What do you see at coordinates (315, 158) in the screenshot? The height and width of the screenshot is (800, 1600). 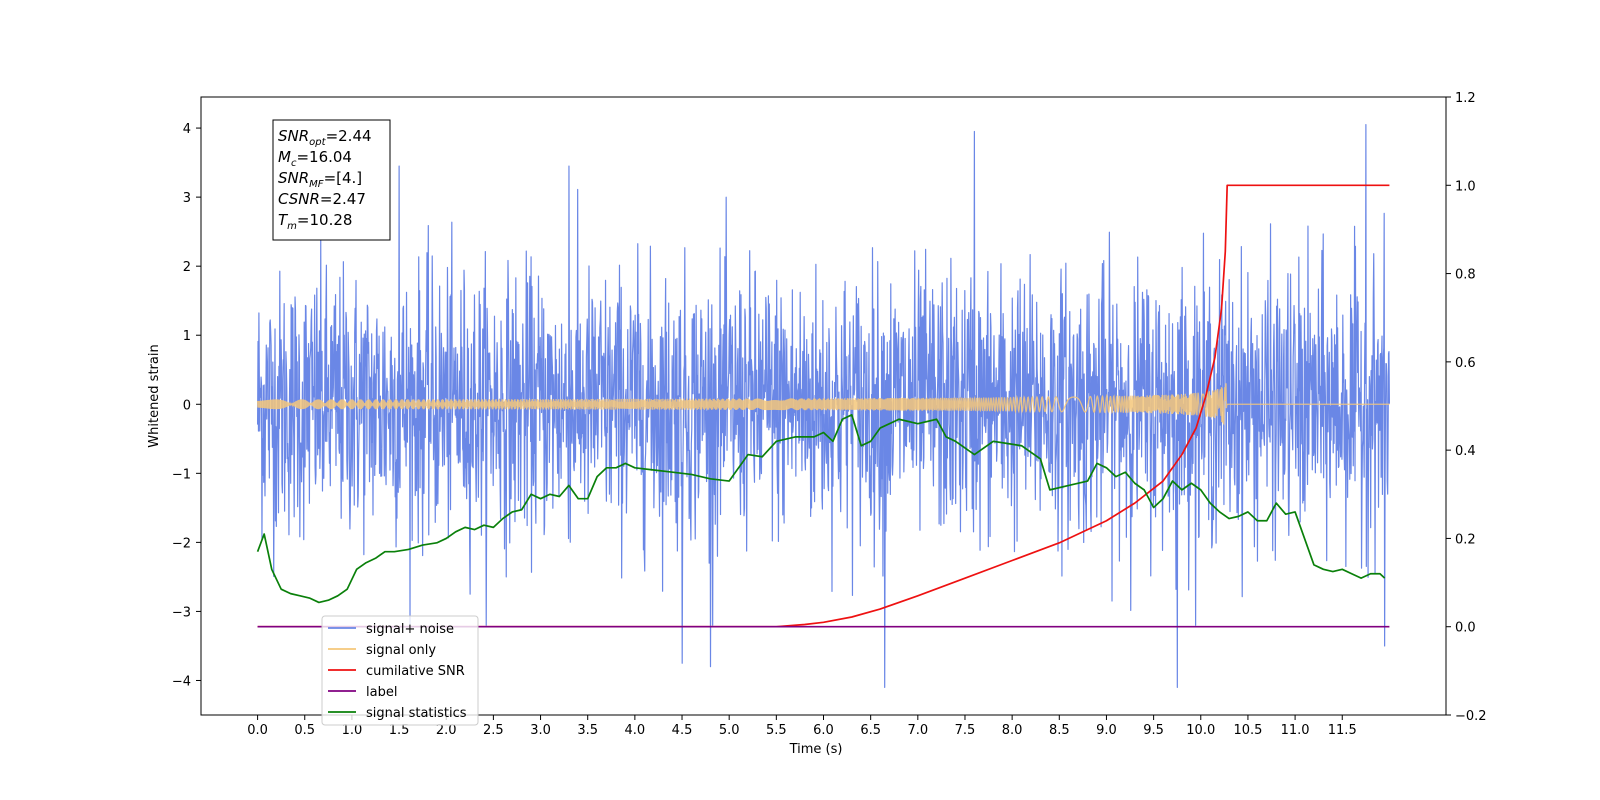 I see `annotation-line: Mc=16.04` at bounding box center [315, 158].